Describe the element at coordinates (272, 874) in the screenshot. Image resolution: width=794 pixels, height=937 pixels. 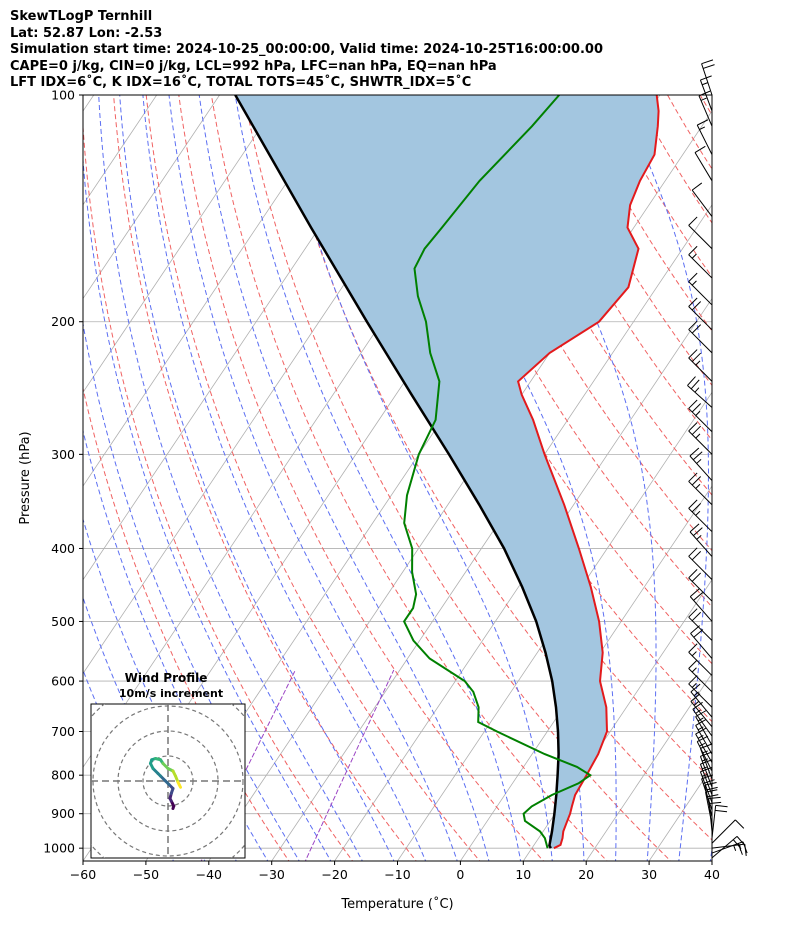
I see `x-tick-label: −30` at that location.